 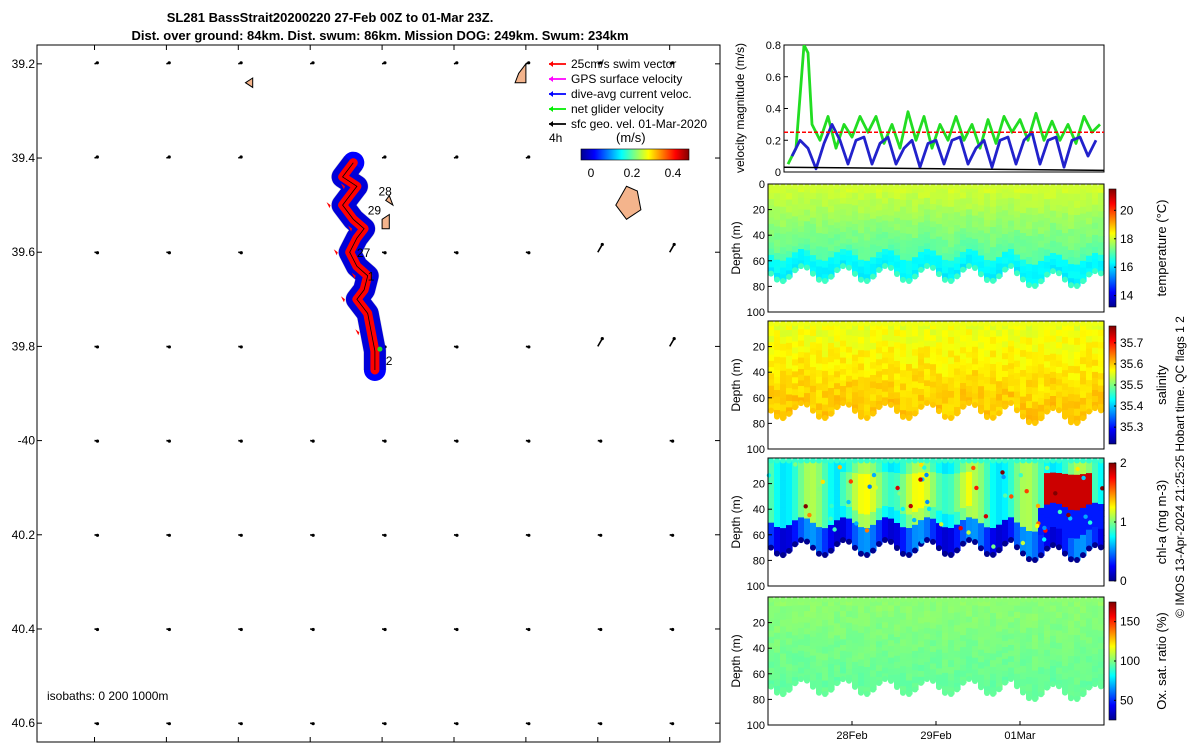 I want to click on velocity-ytick-label: 0, so click(x=778, y=173).